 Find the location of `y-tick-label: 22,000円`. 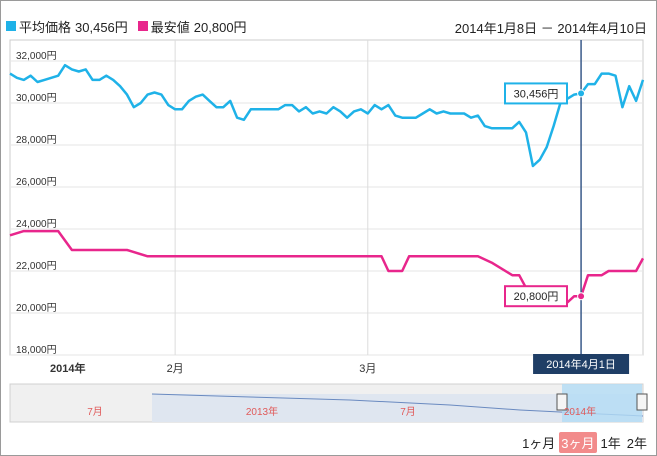

y-tick-label: 22,000円 is located at coordinates (36, 266).